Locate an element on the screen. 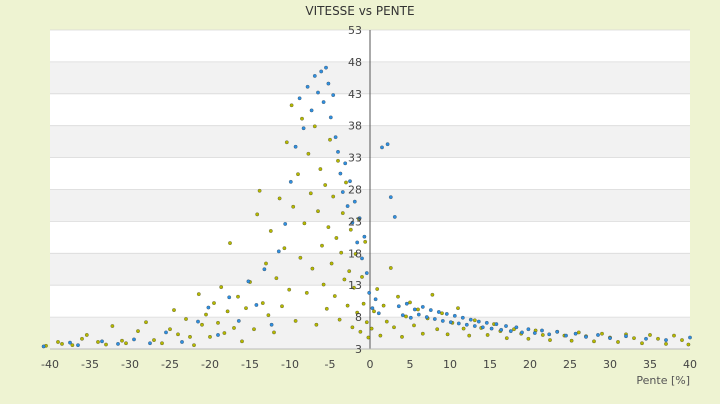  y-tick-label: 18 is located at coordinates (355, 253).